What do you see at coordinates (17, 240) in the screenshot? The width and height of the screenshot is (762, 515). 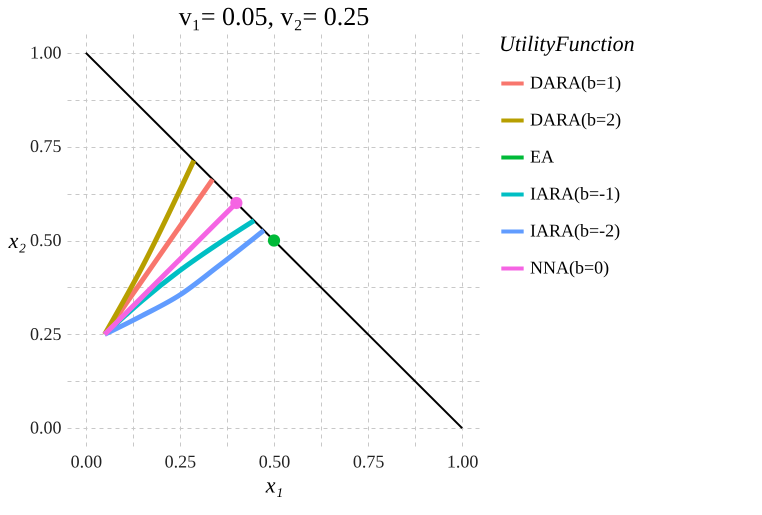 I see `y-axis-title: x₂` at bounding box center [17, 240].